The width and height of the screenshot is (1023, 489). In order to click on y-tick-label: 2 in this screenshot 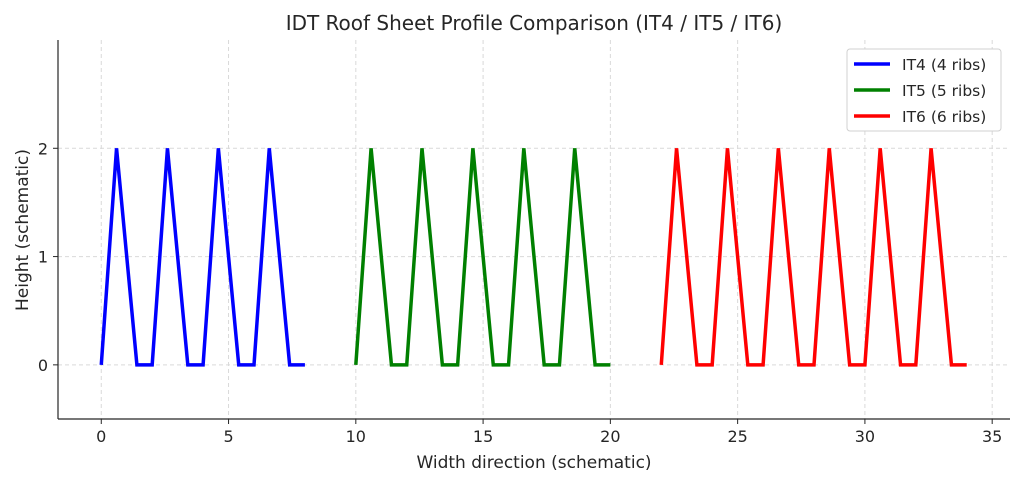, I will do `click(43, 148)`.